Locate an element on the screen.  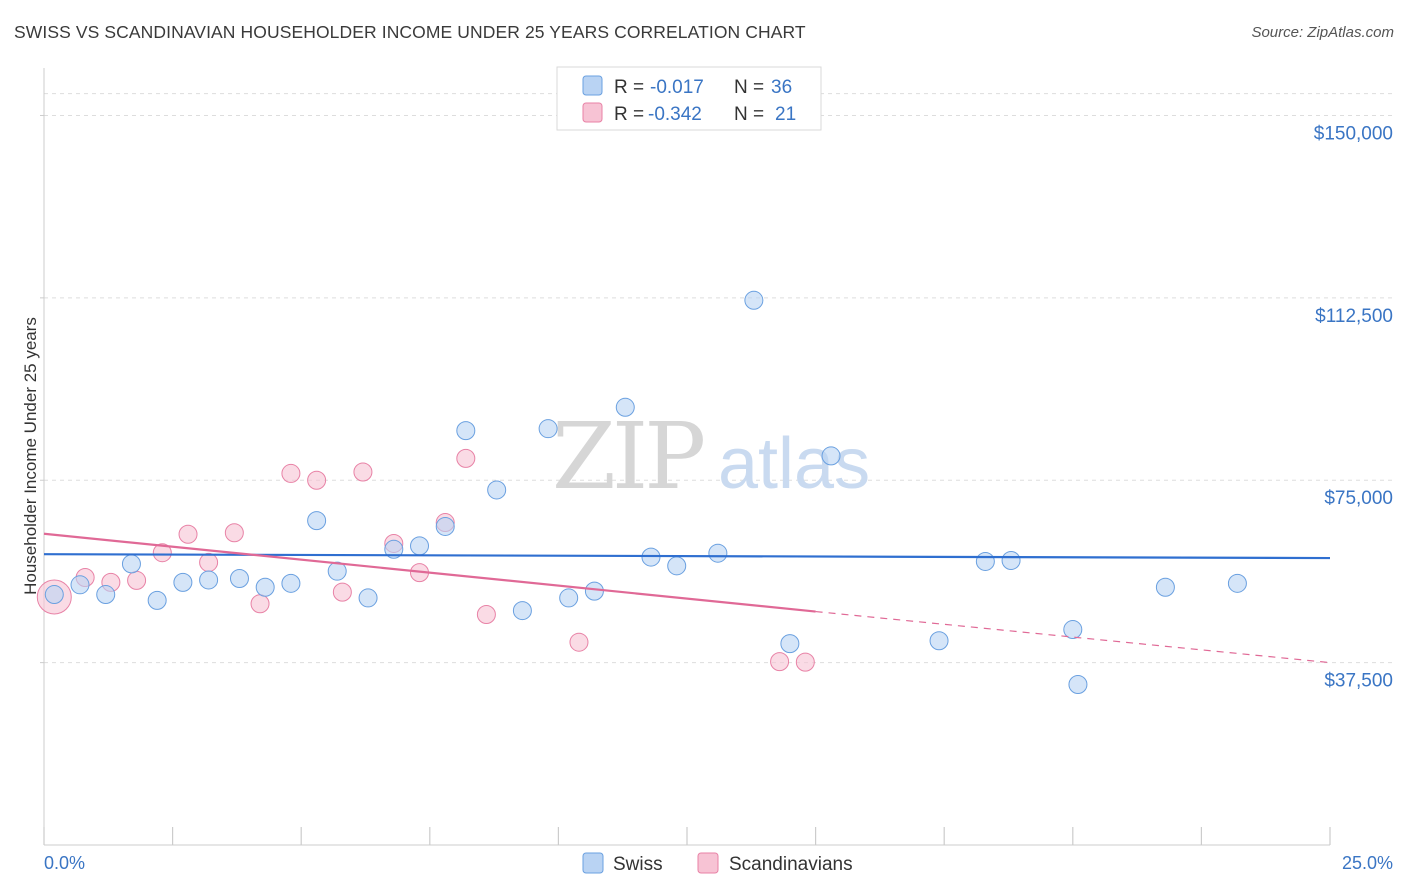
legend-swiss-r-label: R = is located at coordinates (629, 87).